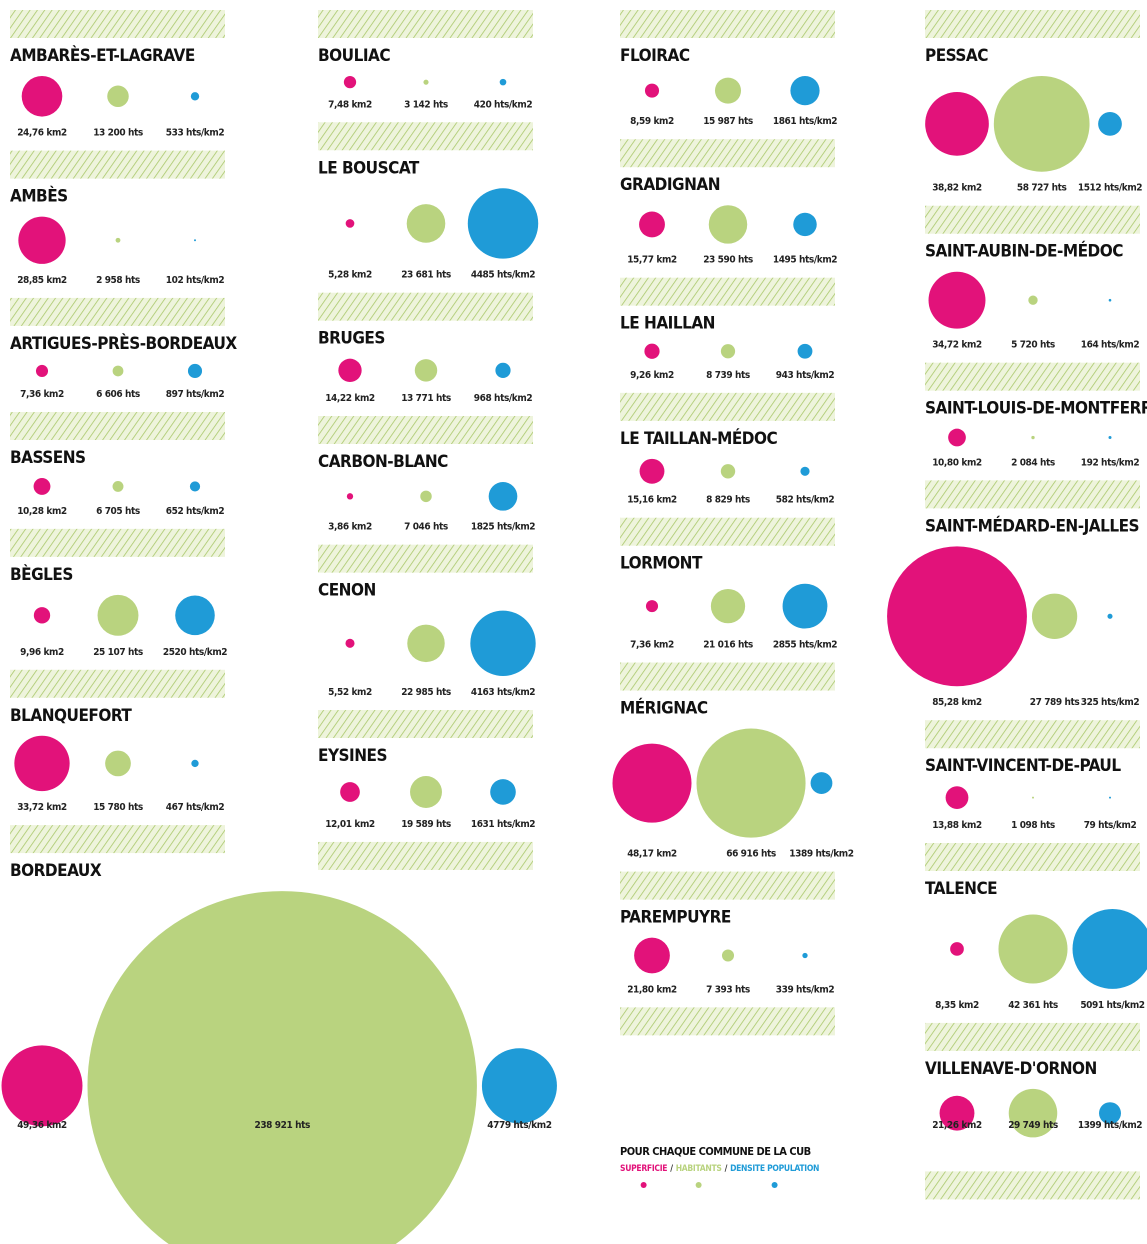 This screenshot has width=1147, height=1244. What do you see at coordinates (1055, 702) in the screenshot?
I see `value-label: 27 789 hts` at bounding box center [1055, 702].